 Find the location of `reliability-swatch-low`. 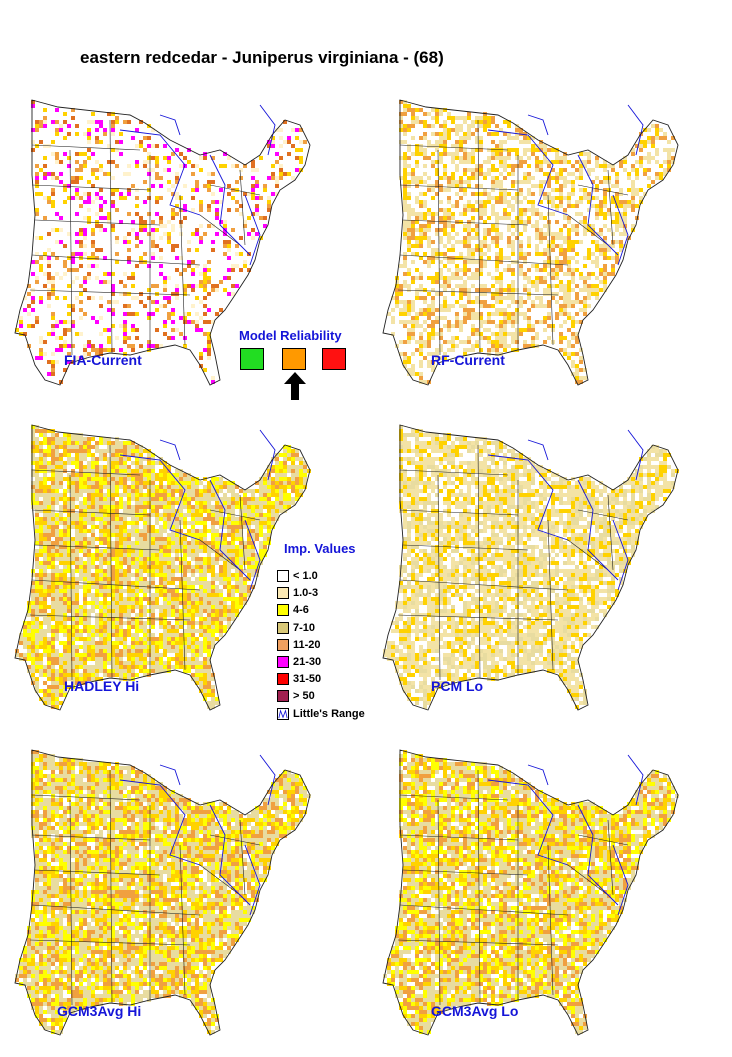

reliability-swatch-low is located at coordinates (334, 359).